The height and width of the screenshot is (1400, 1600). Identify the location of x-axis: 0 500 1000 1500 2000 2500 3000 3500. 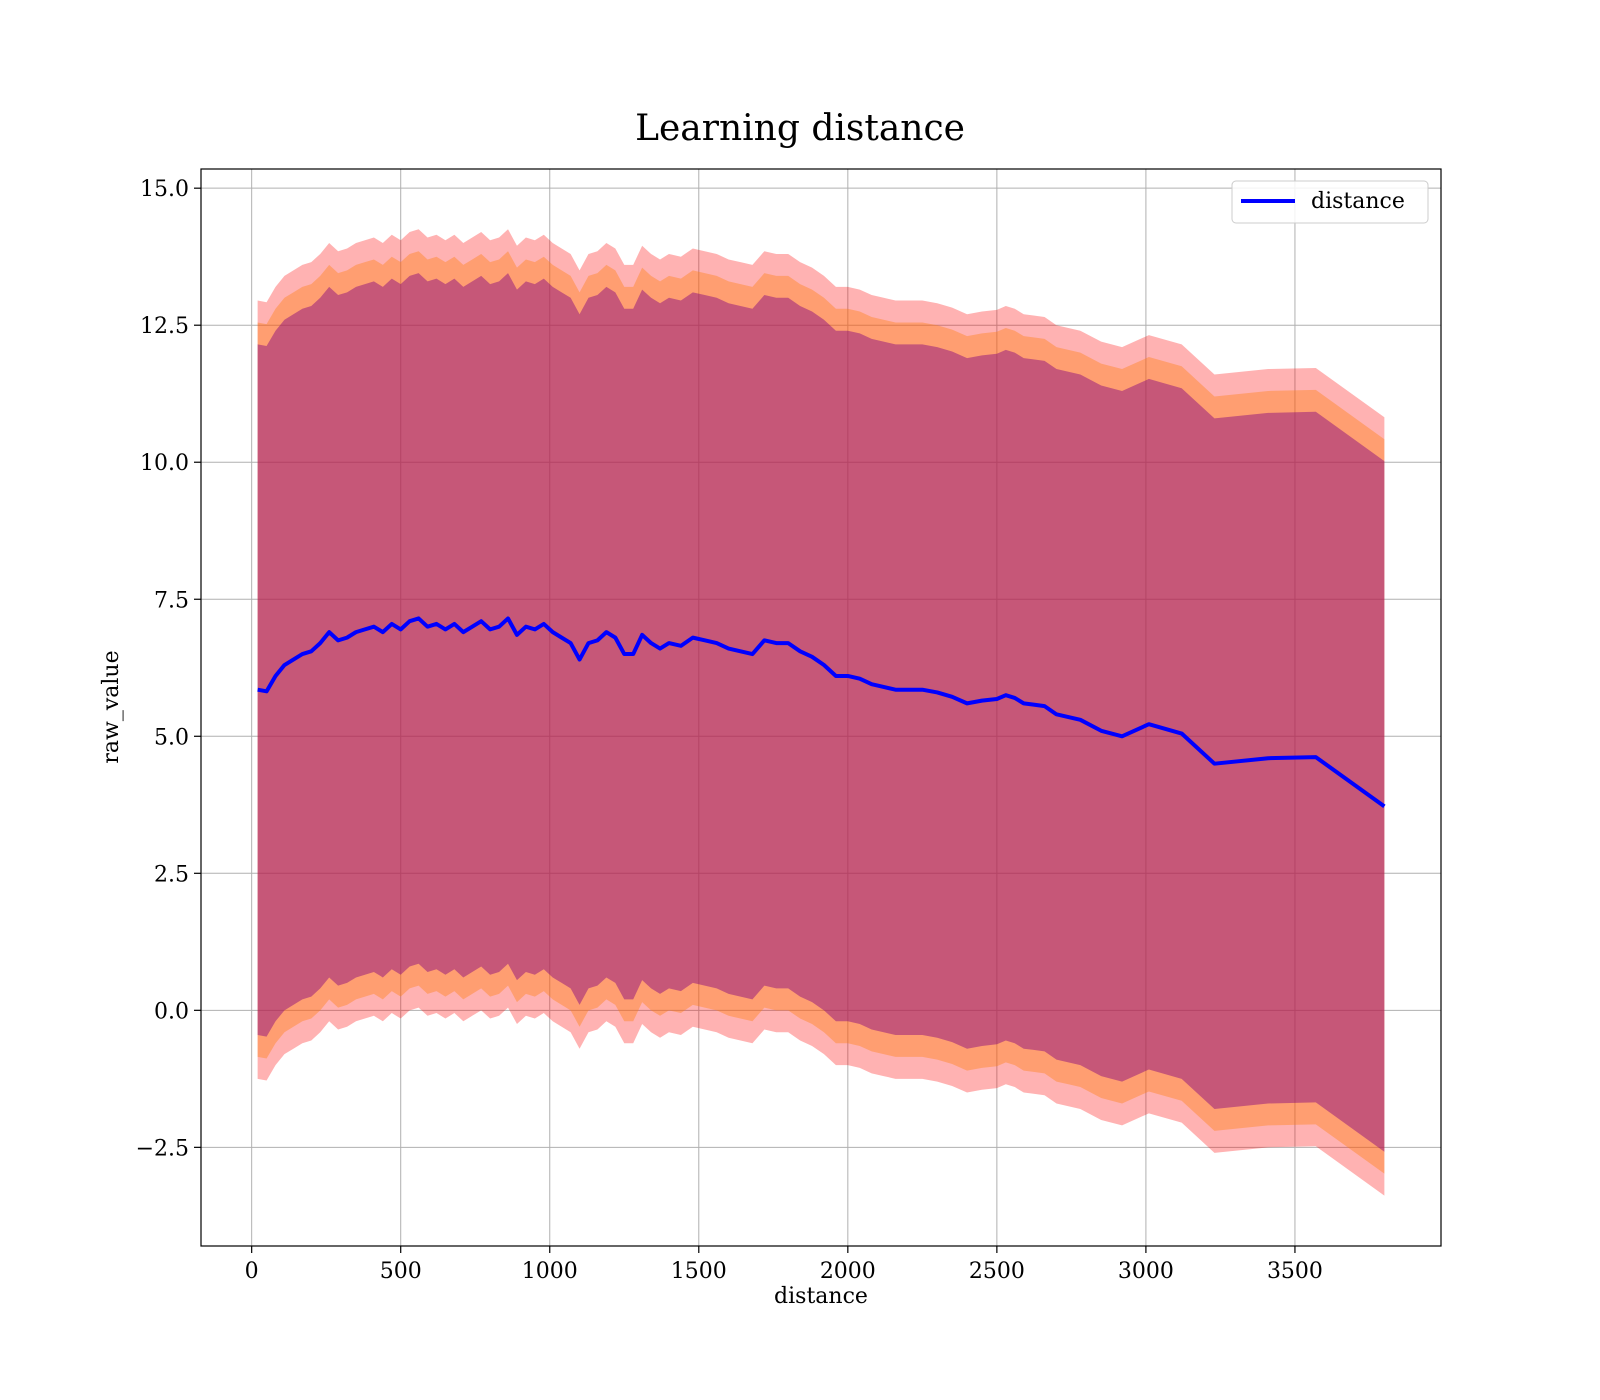
(784, 1265).